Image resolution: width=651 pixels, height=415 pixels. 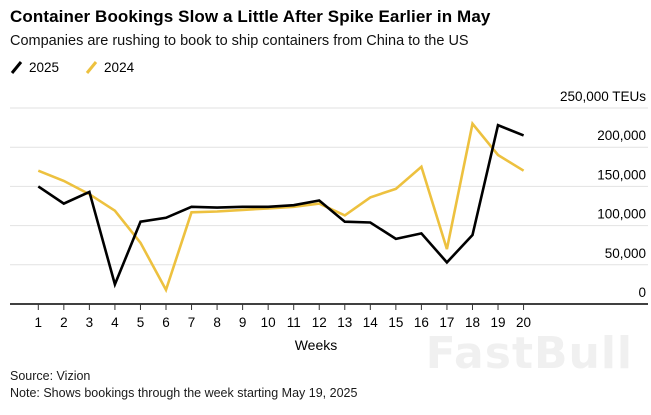 I want to click on x-tick-label-19: 19, so click(x=498, y=322).